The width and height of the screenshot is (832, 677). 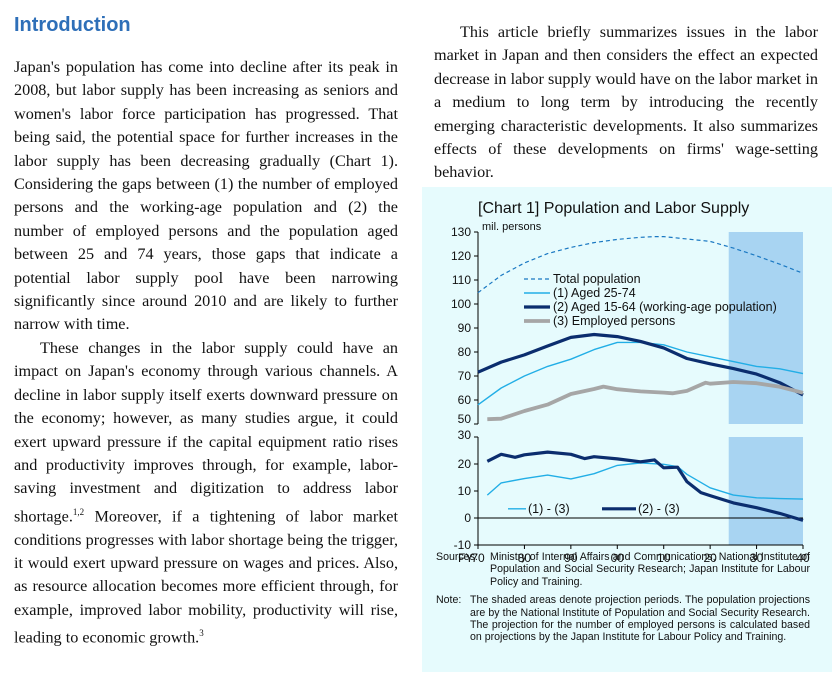 What do you see at coordinates (465, 491) in the screenshot?
I see `lower-y-tick-label: 10` at bounding box center [465, 491].